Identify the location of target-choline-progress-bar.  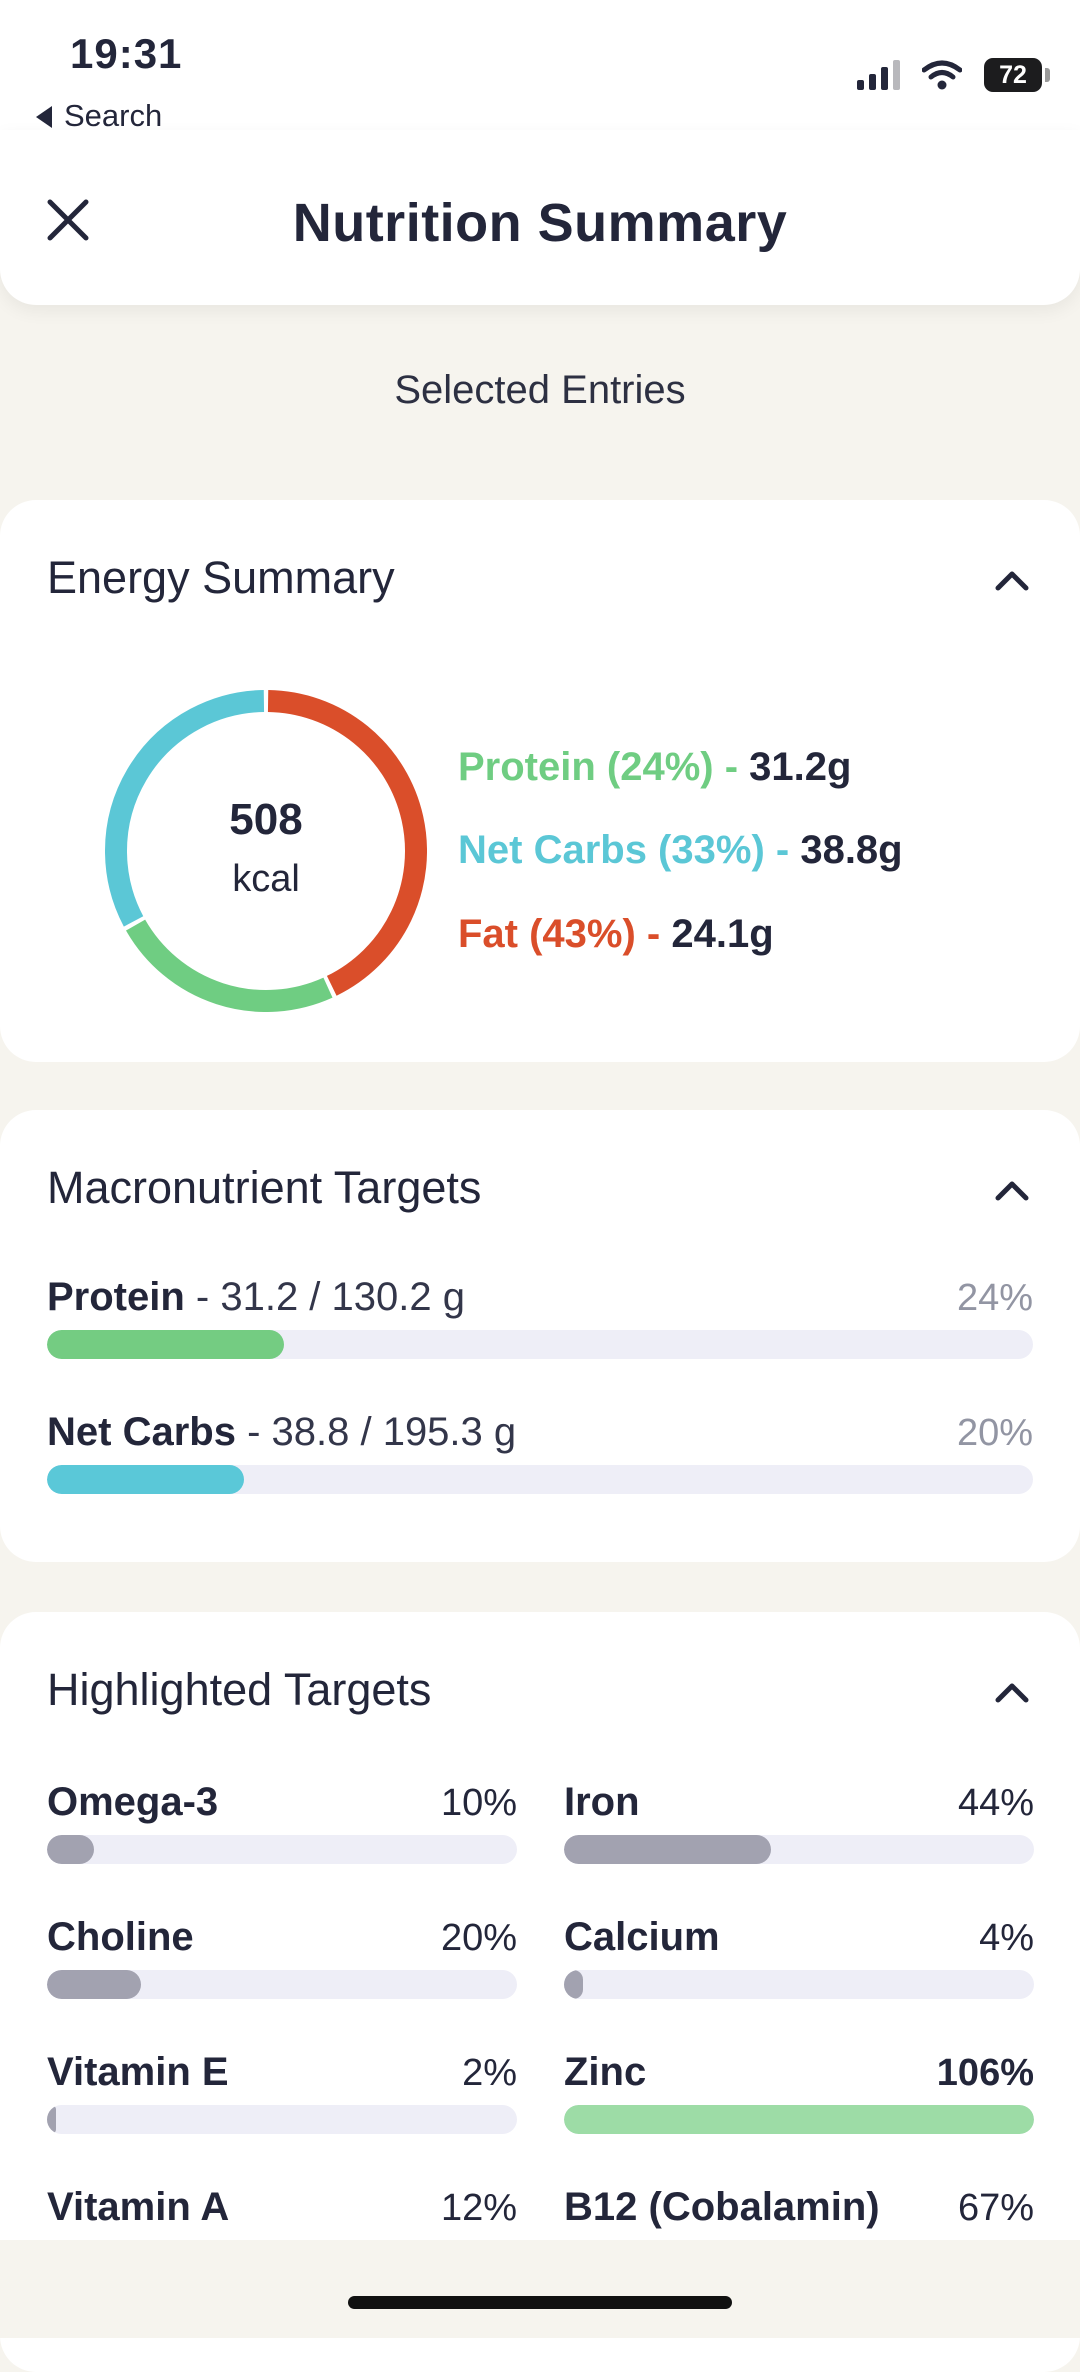
(282, 1984).